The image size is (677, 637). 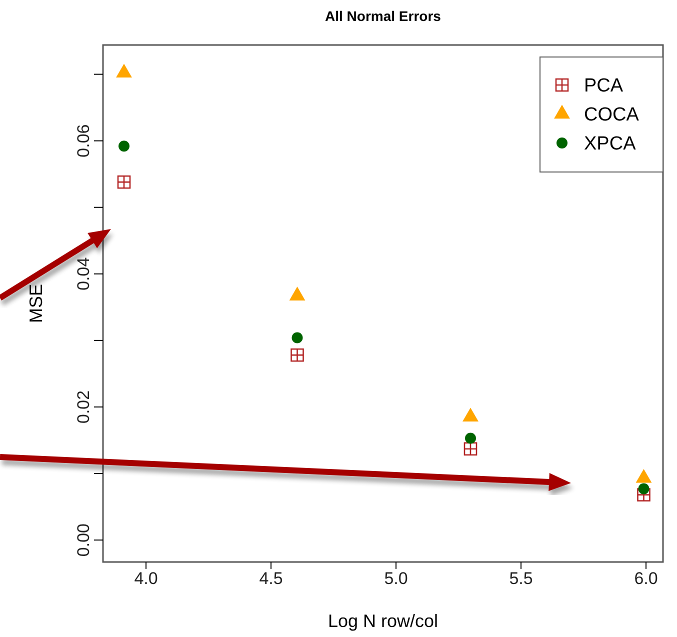 What do you see at coordinates (83, 407) in the screenshot?
I see `y-tick-label: 0.02` at bounding box center [83, 407].